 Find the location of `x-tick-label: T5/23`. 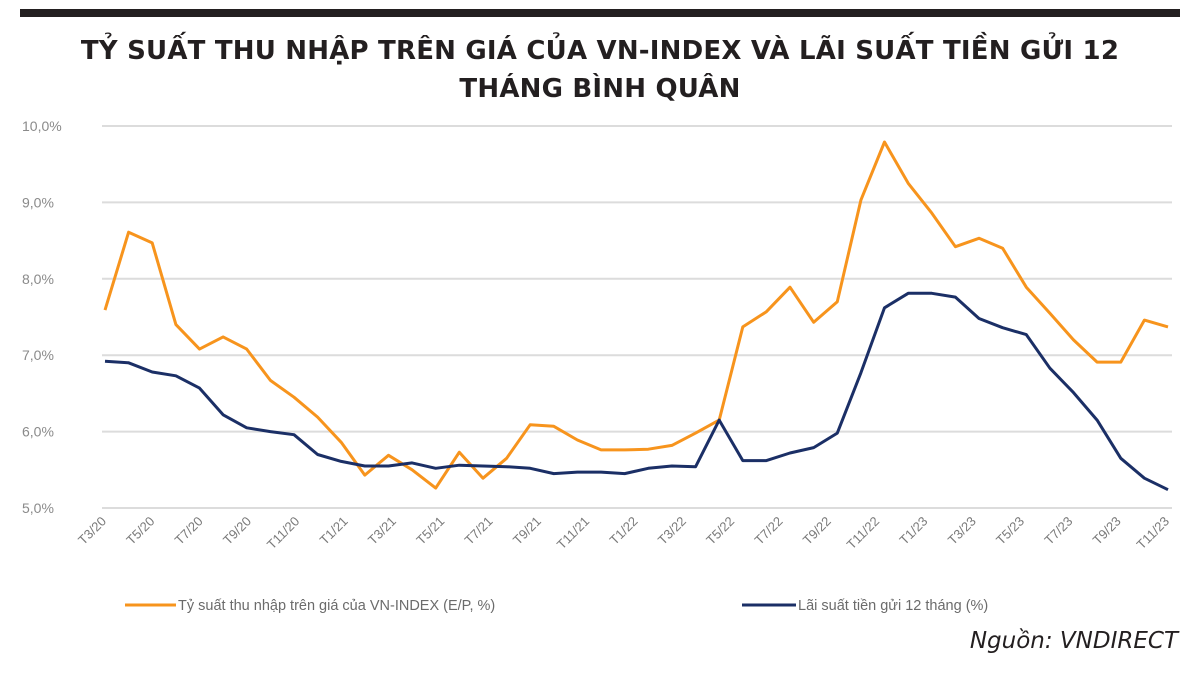

x-tick-label: T5/23 is located at coordinates (1010, 531).